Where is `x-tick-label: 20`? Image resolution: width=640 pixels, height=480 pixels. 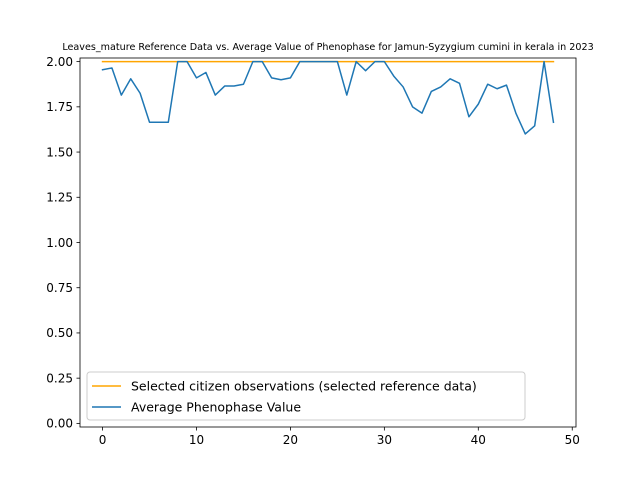
x-tick-label: 20 is located at coordinates (290, 440).